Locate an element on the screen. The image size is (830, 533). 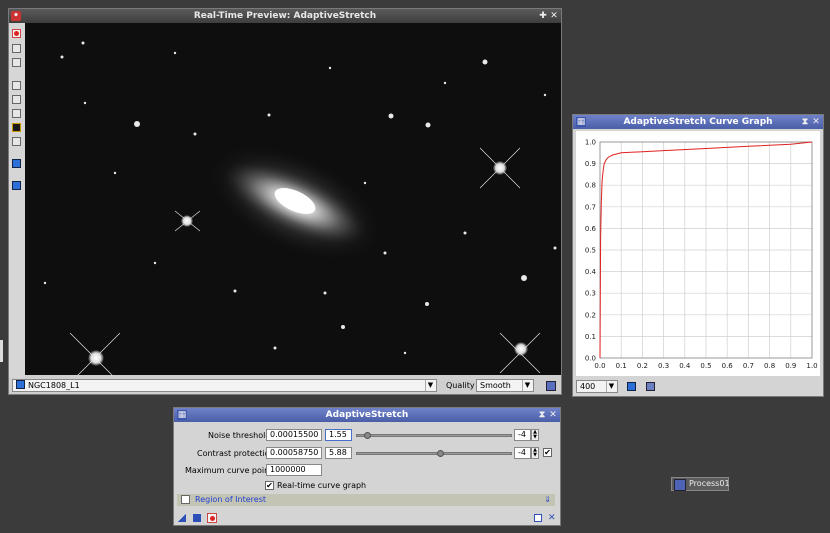
plot-frame is located at coordinates (706, 250).